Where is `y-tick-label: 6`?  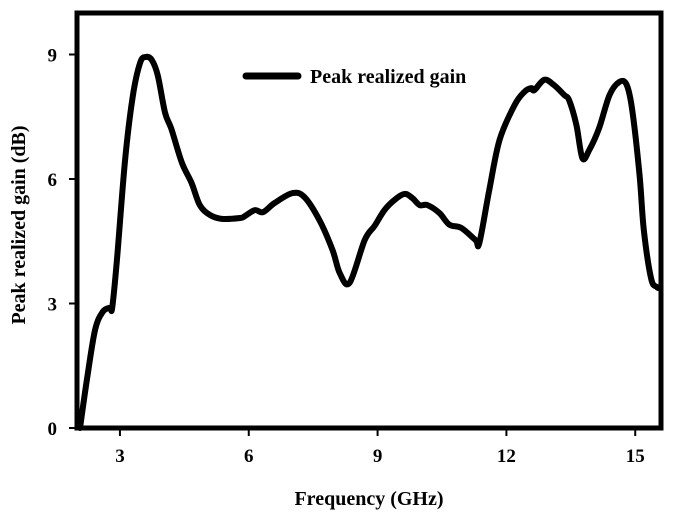
y-tick-label: 6 is located at coordinates (53, 180).